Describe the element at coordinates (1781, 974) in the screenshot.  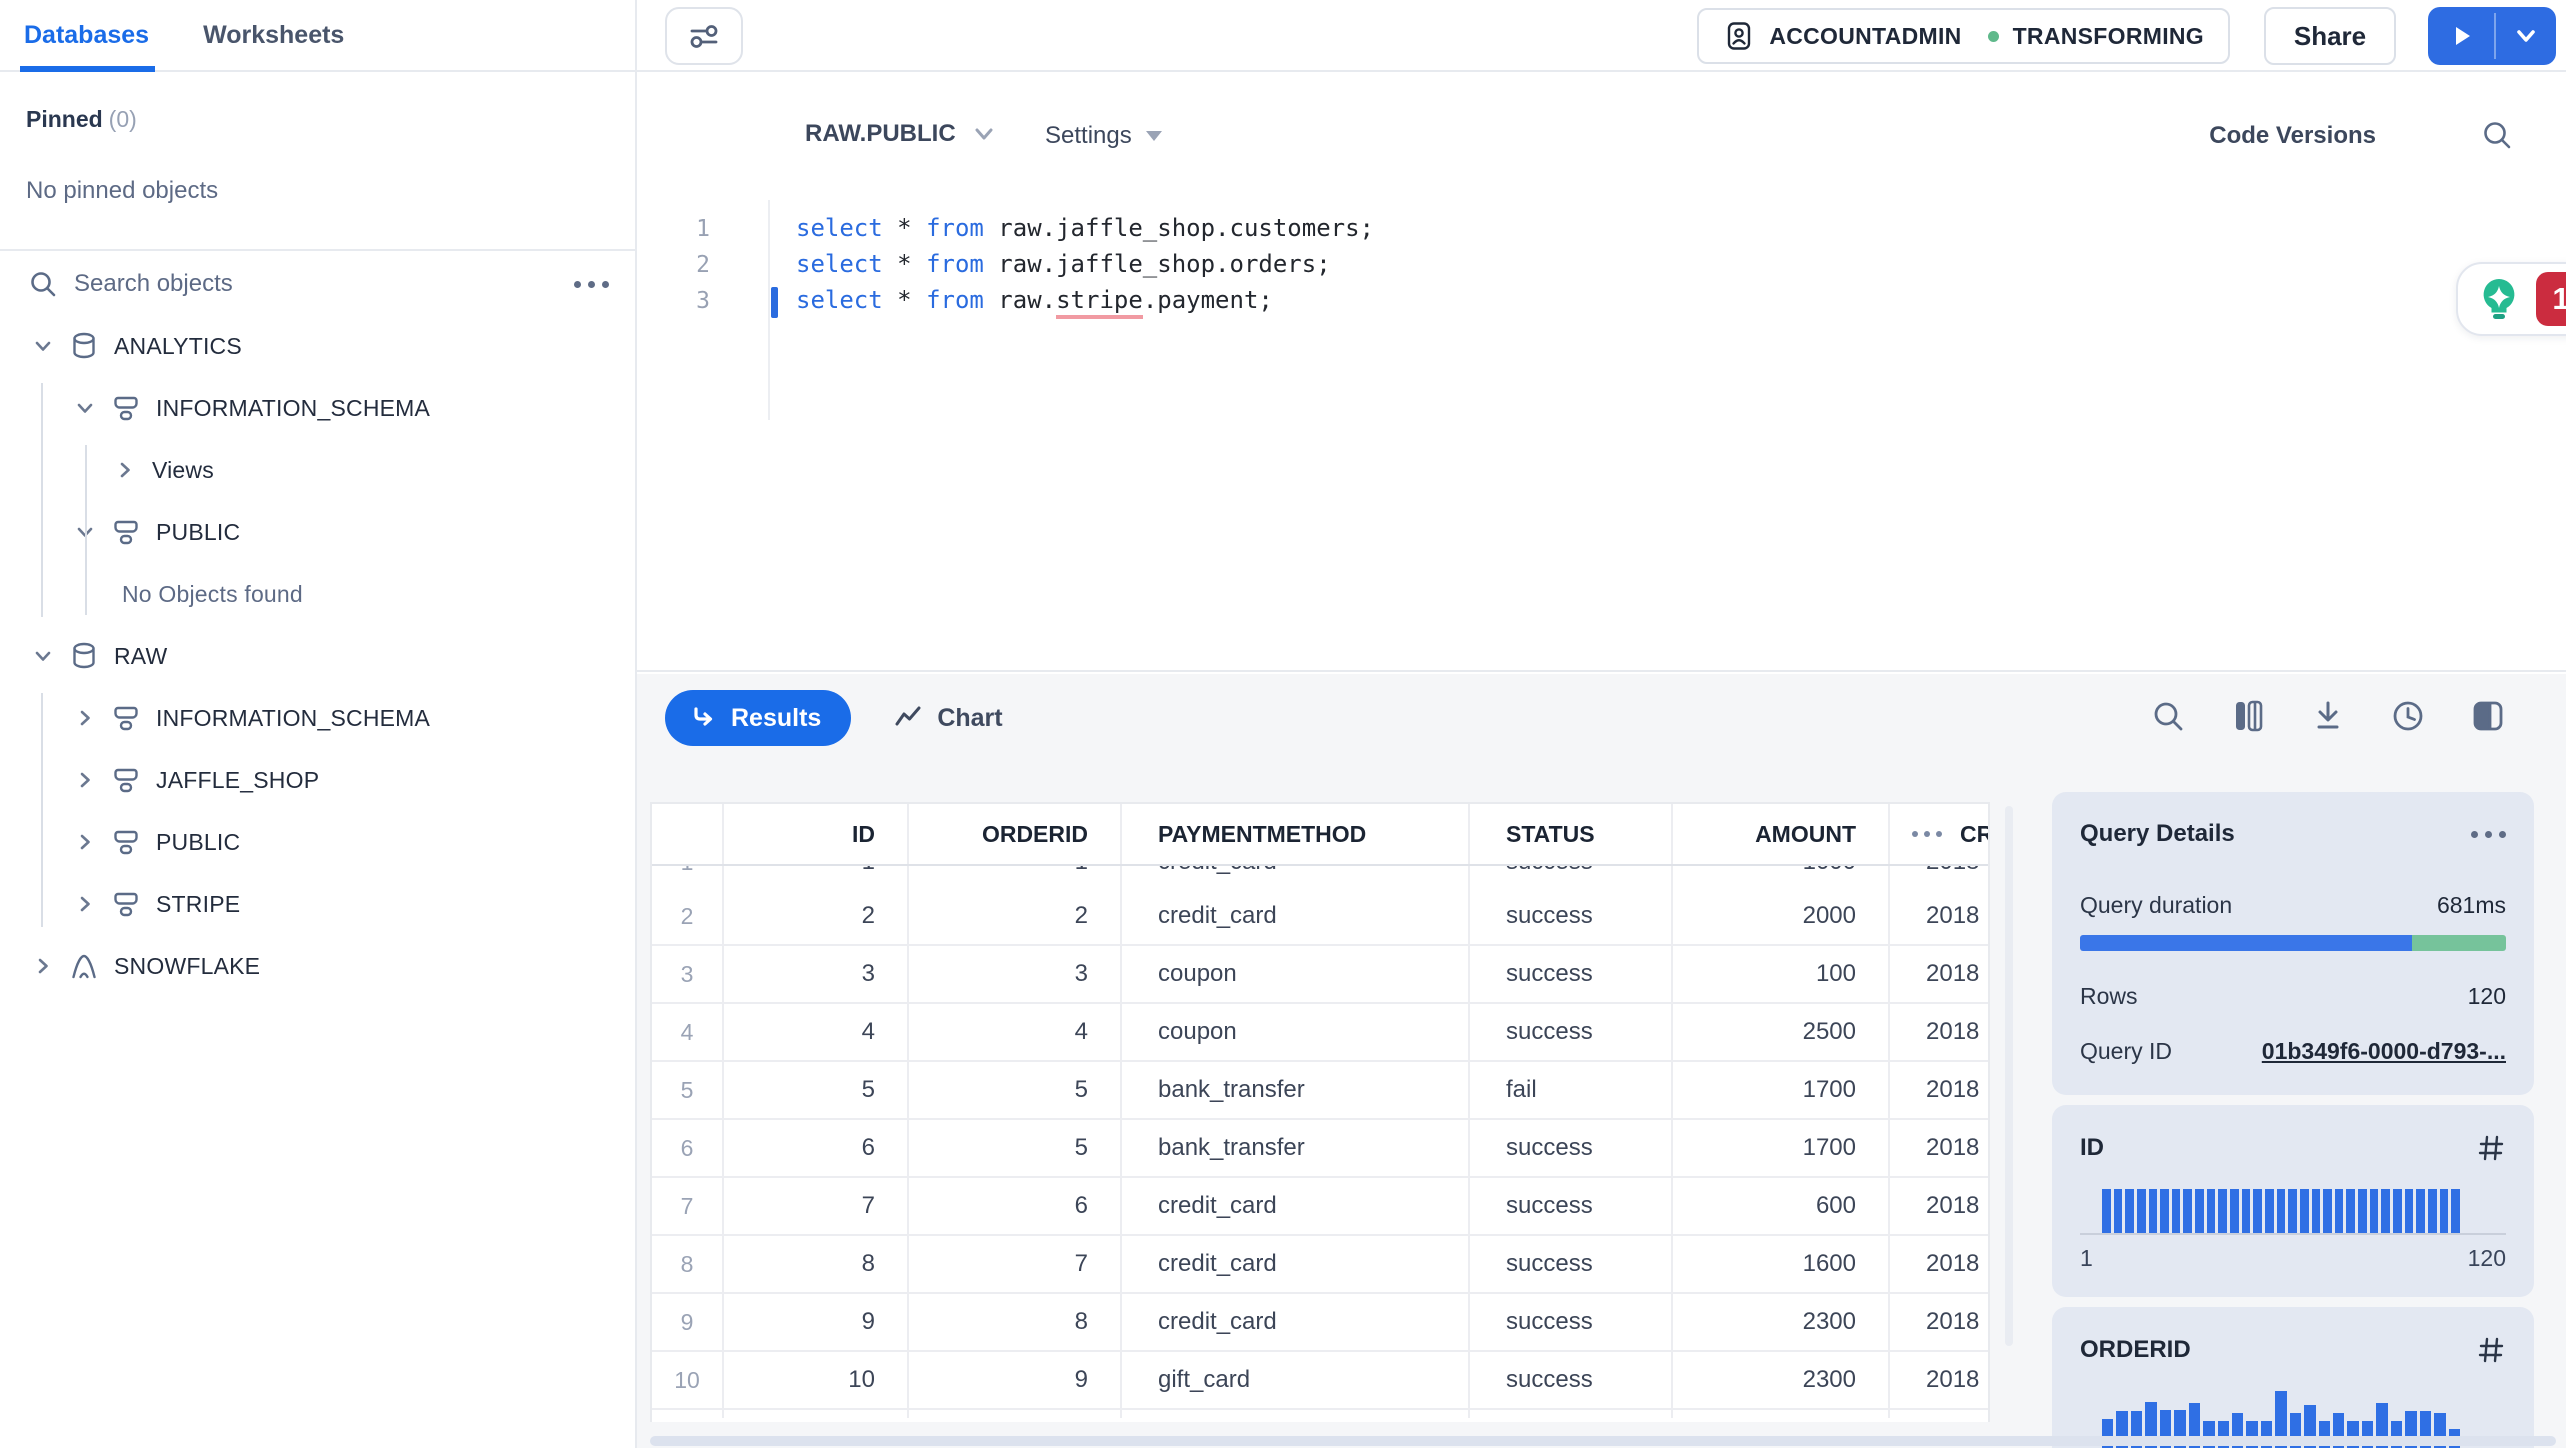
I see `table-cell: 100` at that location.